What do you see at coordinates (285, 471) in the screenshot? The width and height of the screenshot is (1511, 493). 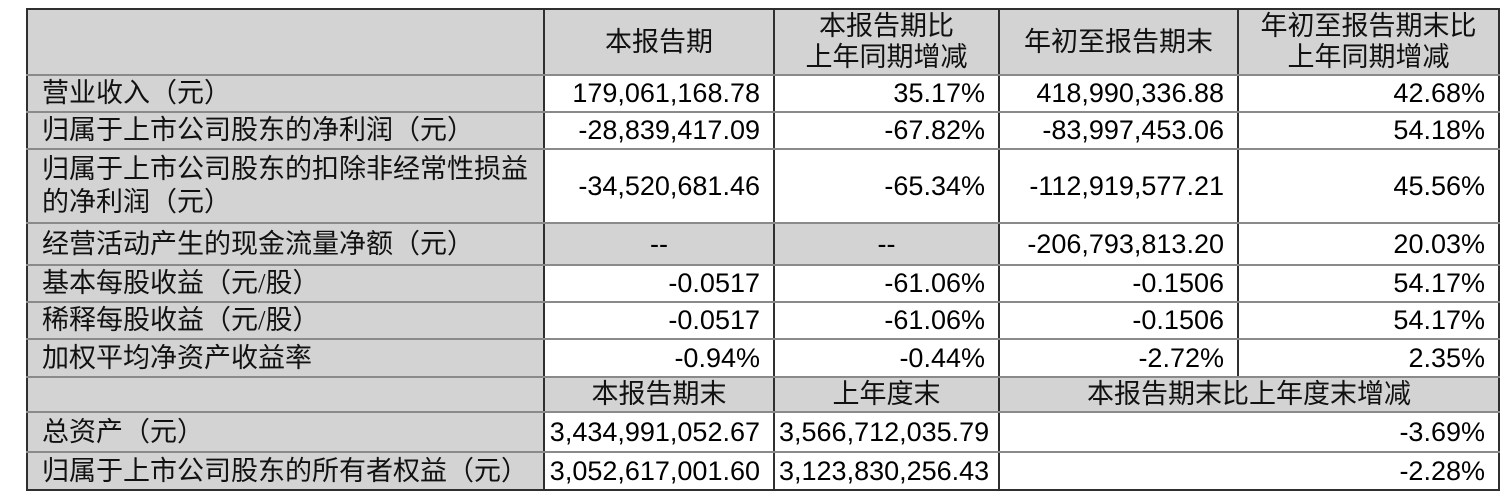 I see `metric-label: 归属于上市公司股东的所有者权益（元）` at bounding box center [285, 471].